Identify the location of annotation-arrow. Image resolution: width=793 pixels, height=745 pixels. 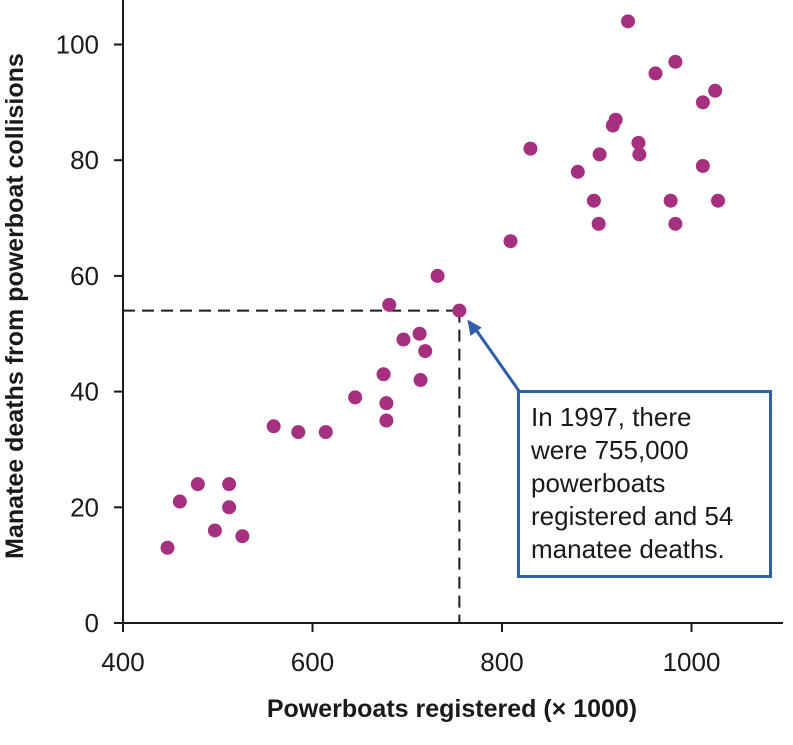
(494, 355).